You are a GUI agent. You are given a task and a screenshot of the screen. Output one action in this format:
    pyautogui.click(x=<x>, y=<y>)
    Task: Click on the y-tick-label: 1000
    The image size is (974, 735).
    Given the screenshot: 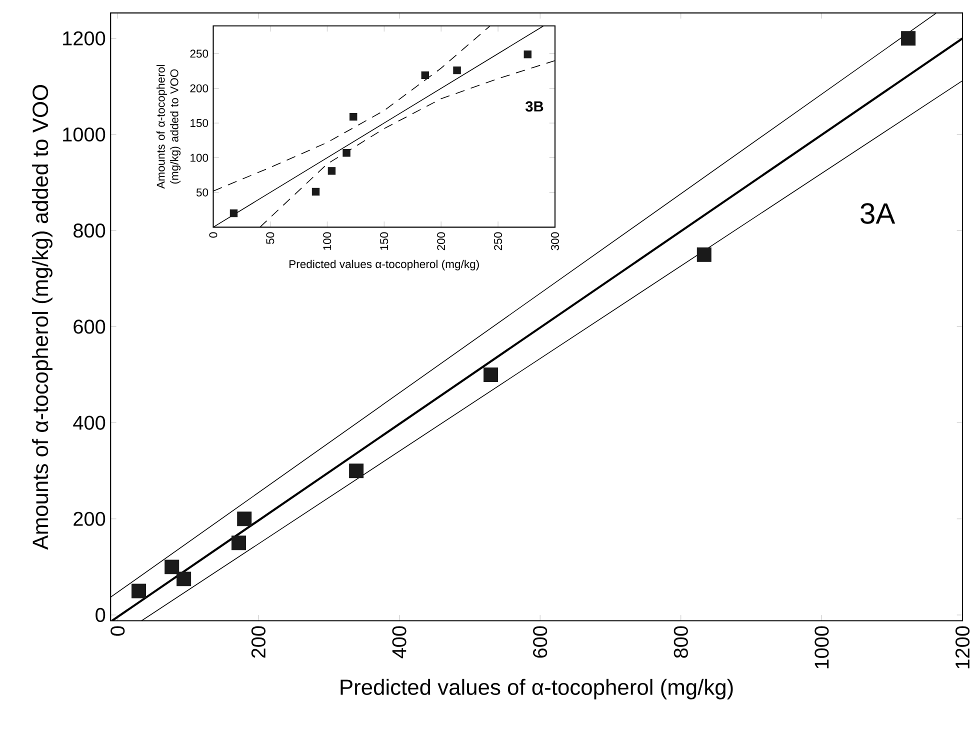 What is the action you would take?
    pyautogui.click(x=84, y=134)
    